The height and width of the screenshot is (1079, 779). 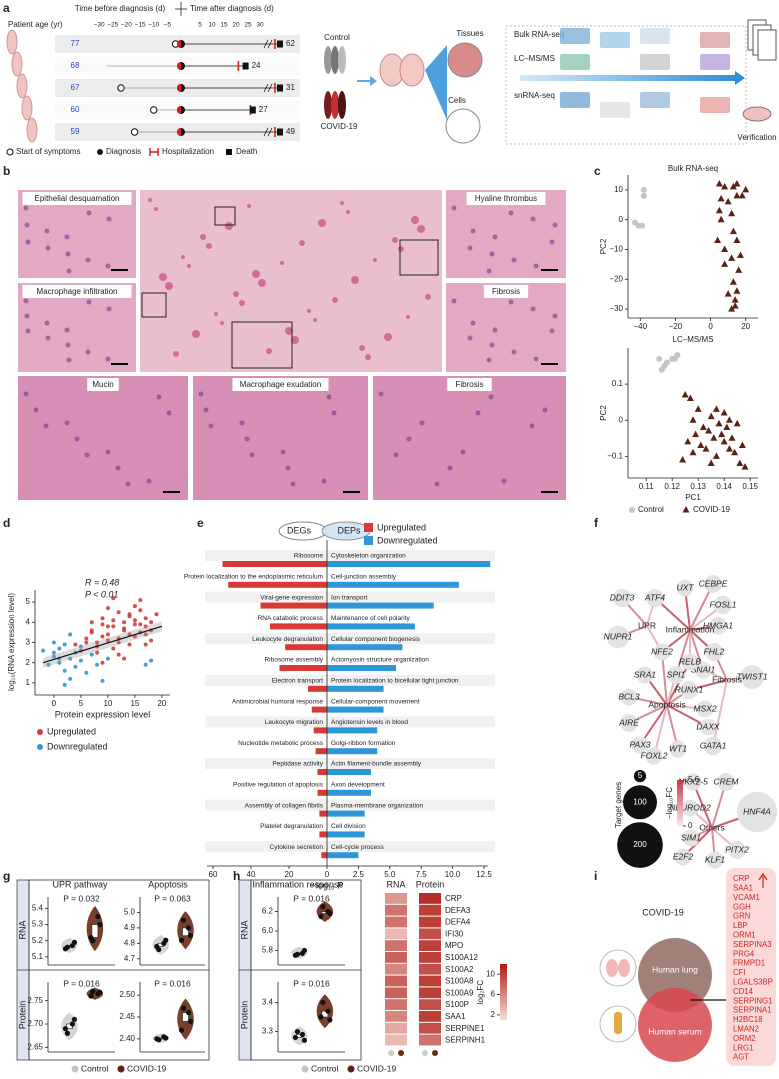 What do you see at coordinates (454, 945) in the screenshot?
I see `gene-label: MPO` at bounding box center [454, 945].